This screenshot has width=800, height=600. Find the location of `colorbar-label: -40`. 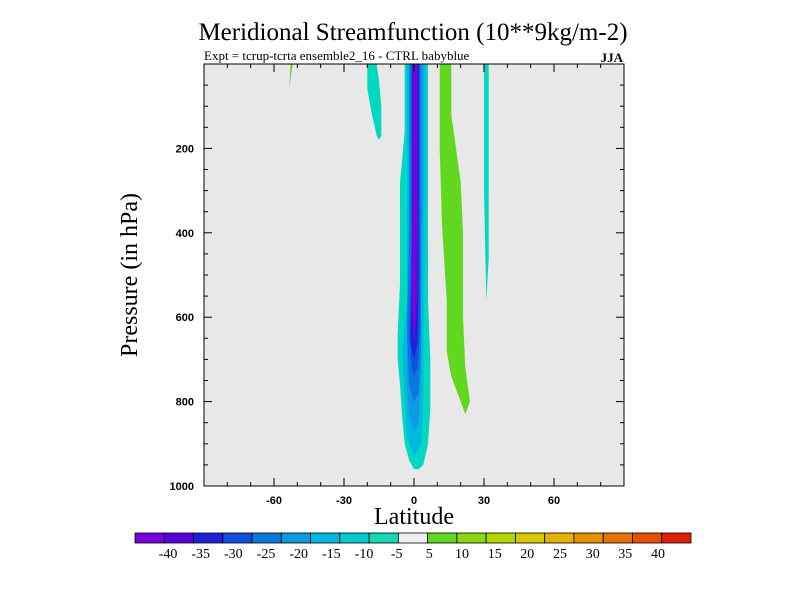

colorbar-label: -40 is located at coordinates (168, 554).